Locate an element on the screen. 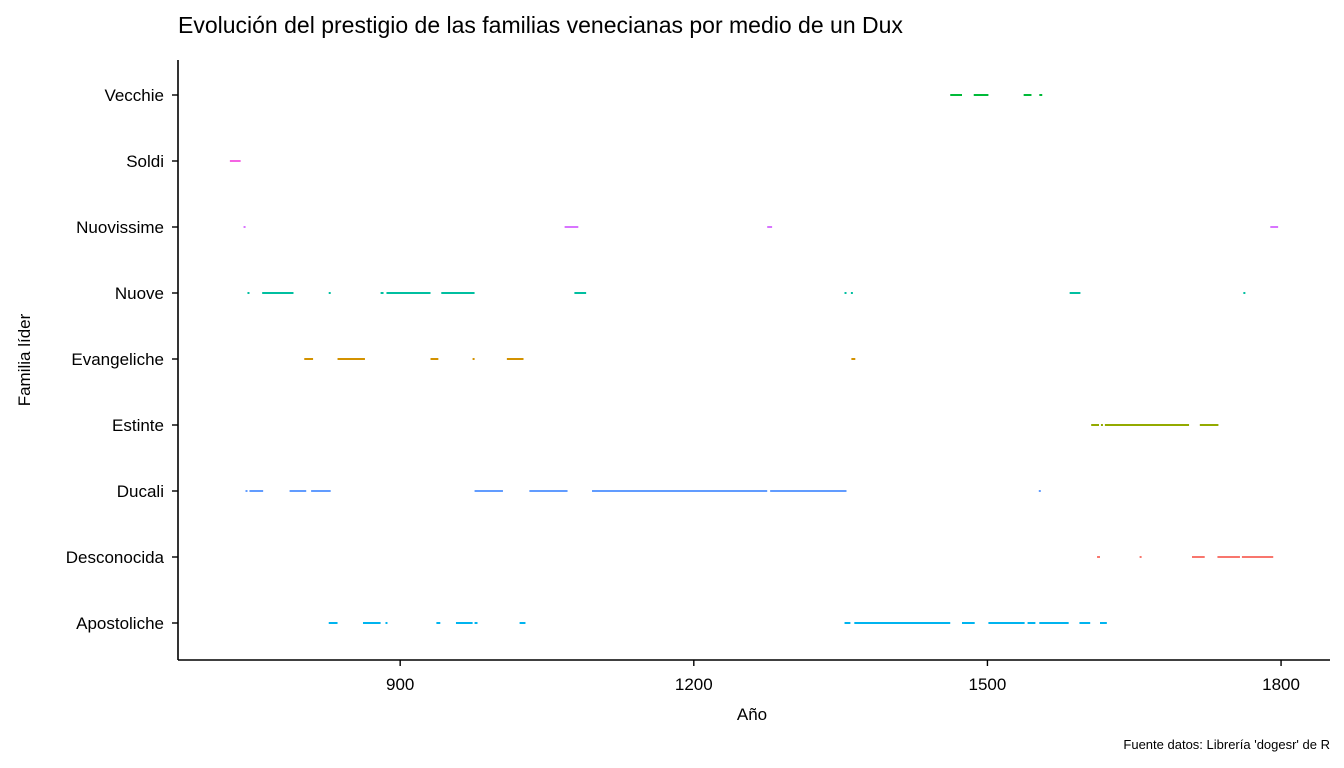  source-caption: Fuente datos: Librería 'dogesr' de R is located at coordinates (1226, 744).